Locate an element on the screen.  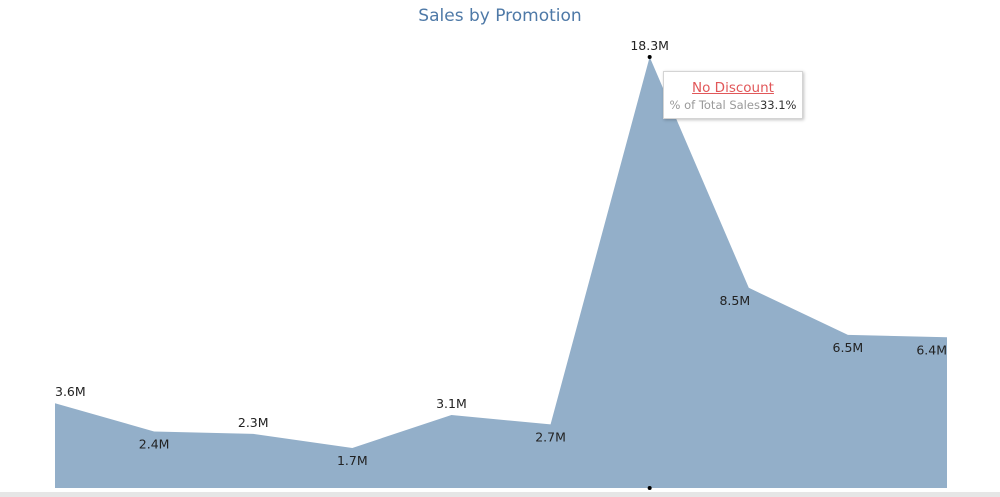
data-label: 2.7M is located at coordinates (550, 436).